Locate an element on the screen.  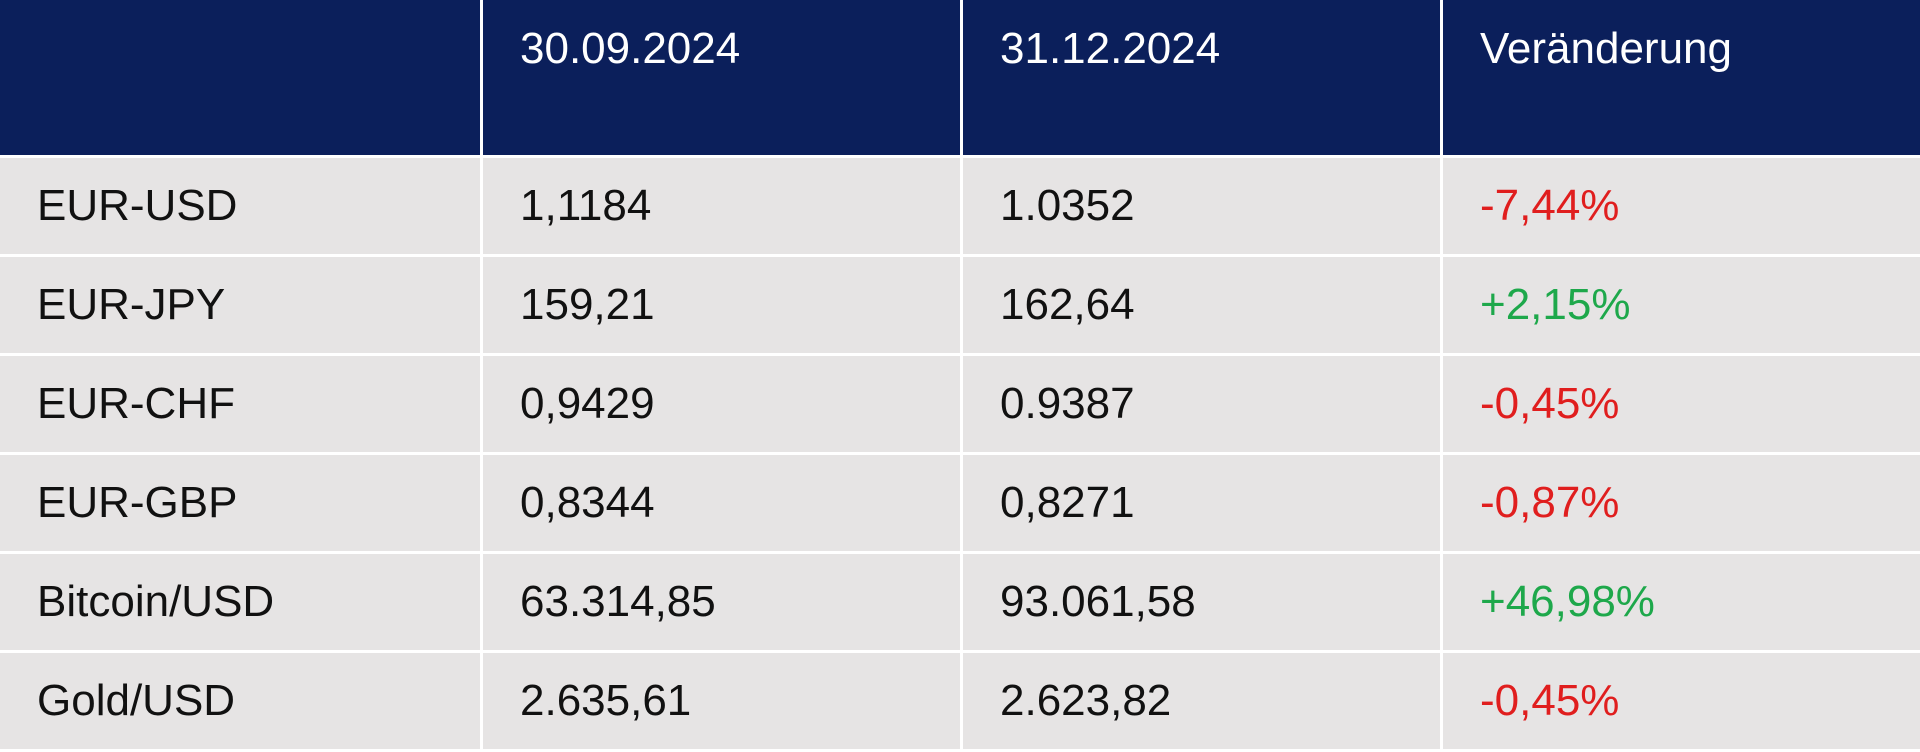
value-cell: 162,64 is located at coordinates (1201, 305).